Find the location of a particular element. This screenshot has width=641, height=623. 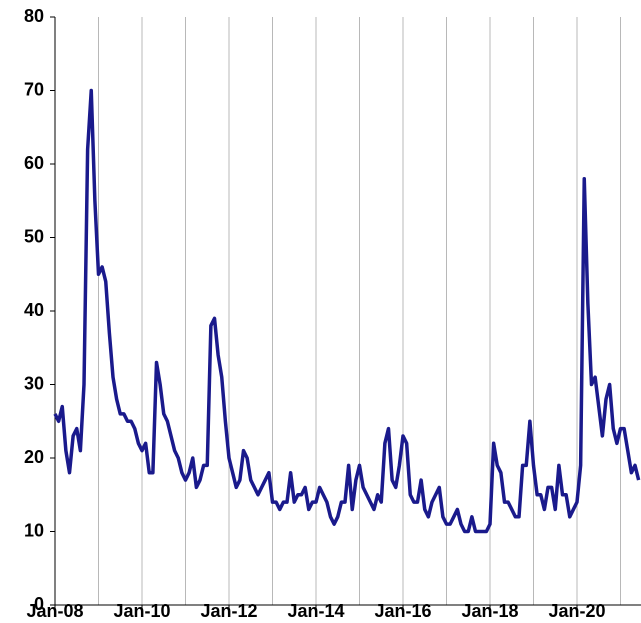

x-tick-label: Jan-14 is located at coordinates (315, 611).